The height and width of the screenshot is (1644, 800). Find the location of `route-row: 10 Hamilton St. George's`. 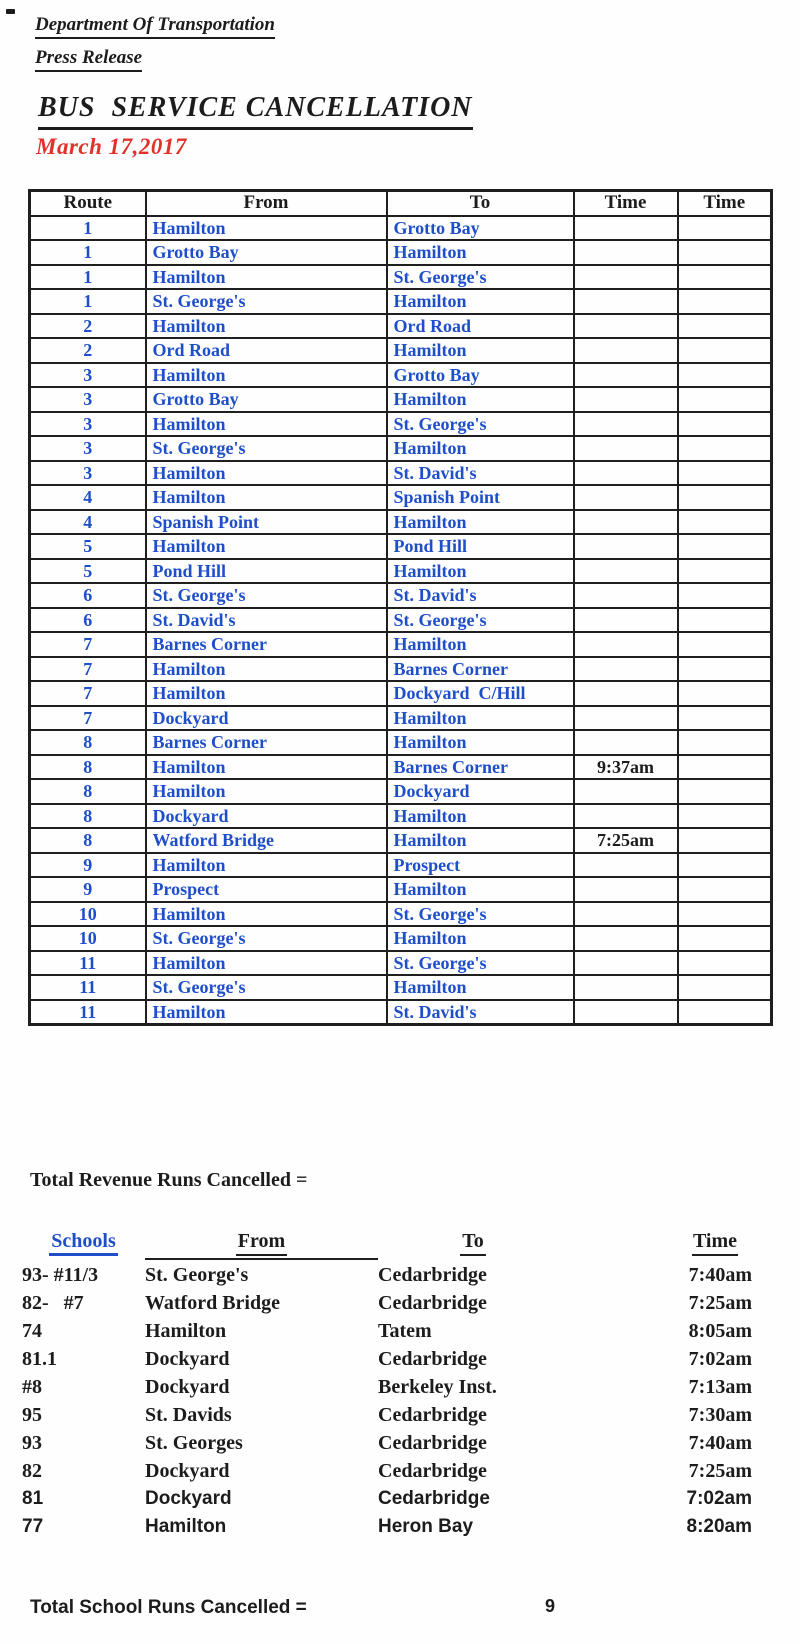

route-row: 10 Hamilton St. George's is located at coordinates (400, 913).